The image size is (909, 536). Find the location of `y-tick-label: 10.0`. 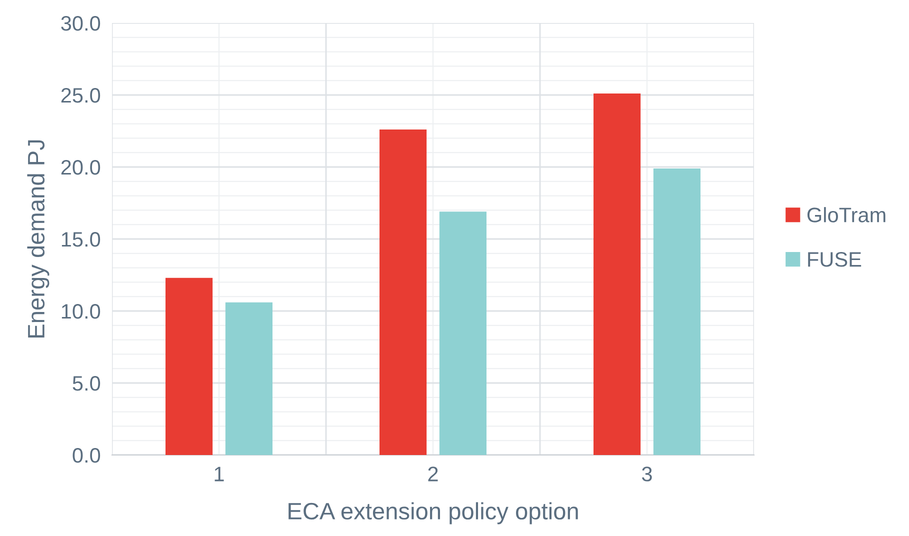

y-tick-label: 10.0 is located at coordinates (81, 311).